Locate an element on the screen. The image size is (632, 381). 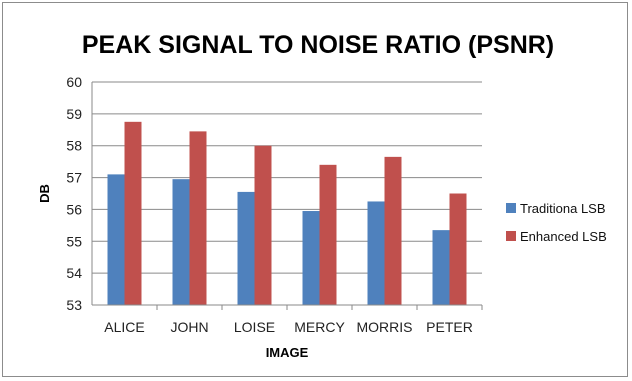
x-tick-label: JOHN is located at coordinates (189, 327).